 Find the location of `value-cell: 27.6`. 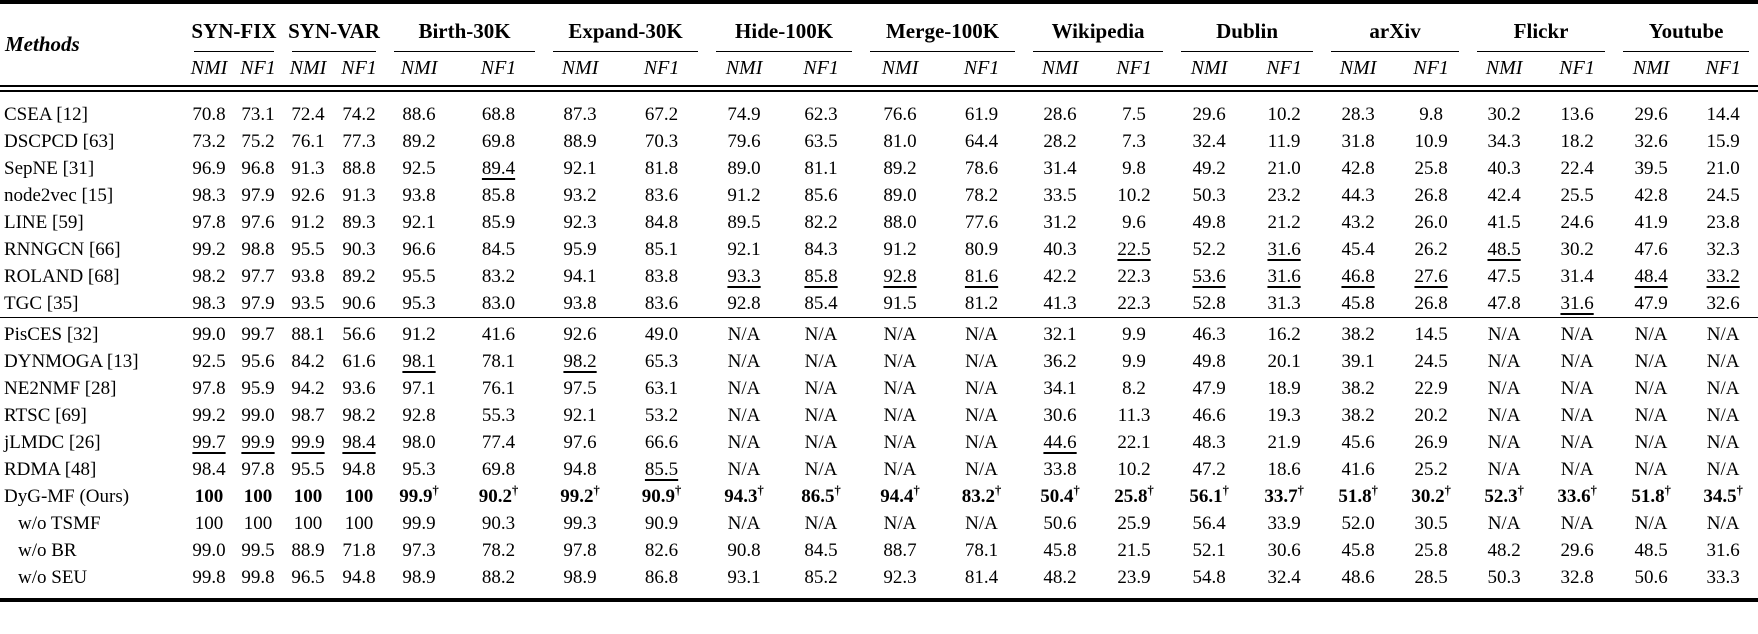

value-cell: 27.6 is located at coordinates (1431, 276).